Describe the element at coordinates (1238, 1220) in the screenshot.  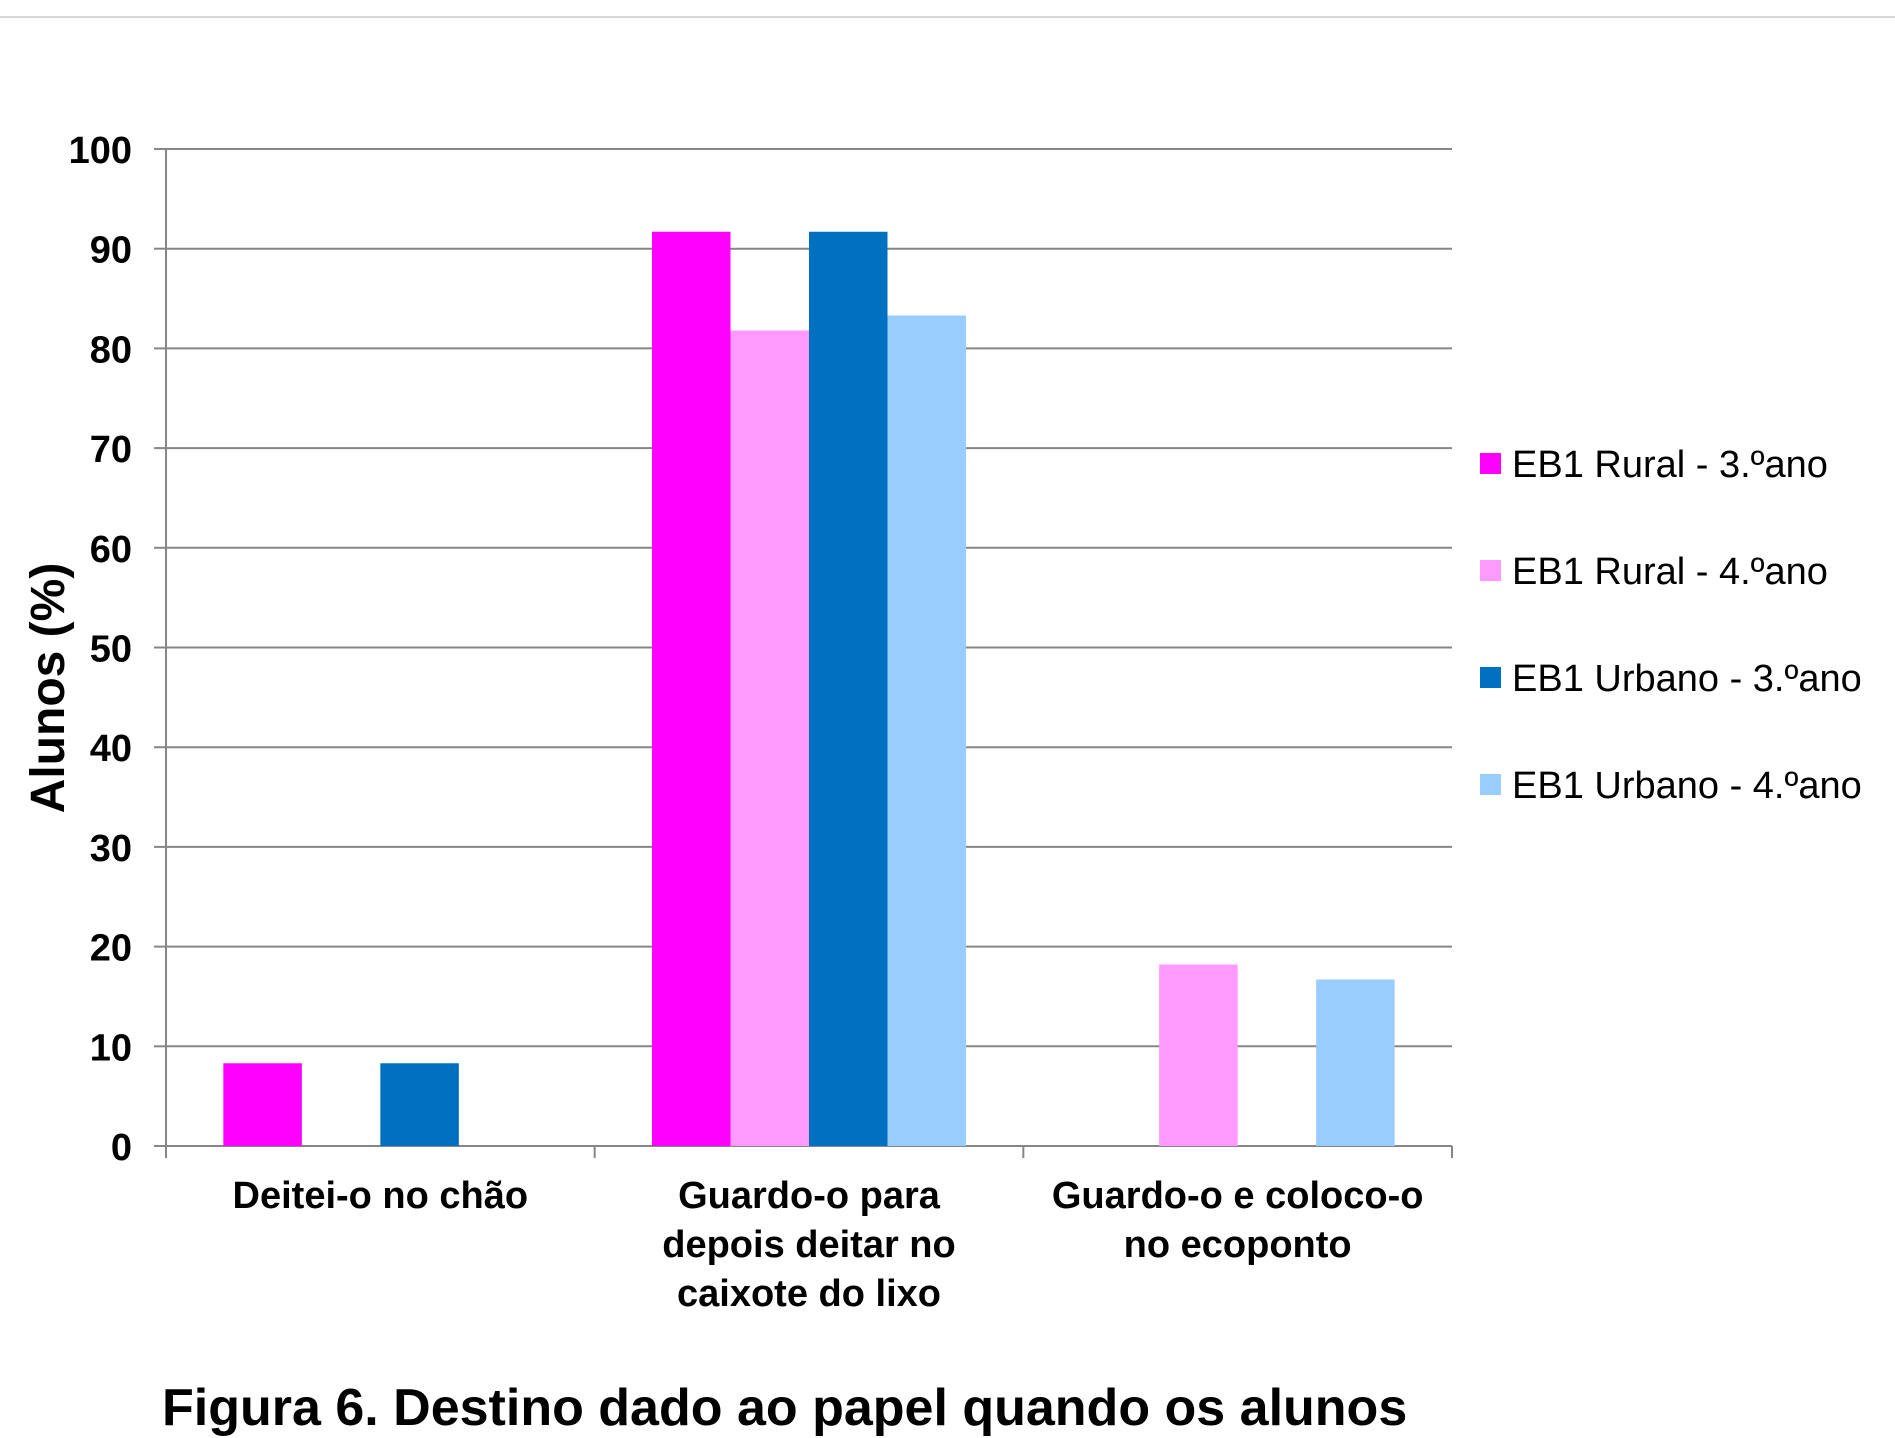
I see `x-tick-label: Guardo-o e coloco-o no ecoponto` at that location.